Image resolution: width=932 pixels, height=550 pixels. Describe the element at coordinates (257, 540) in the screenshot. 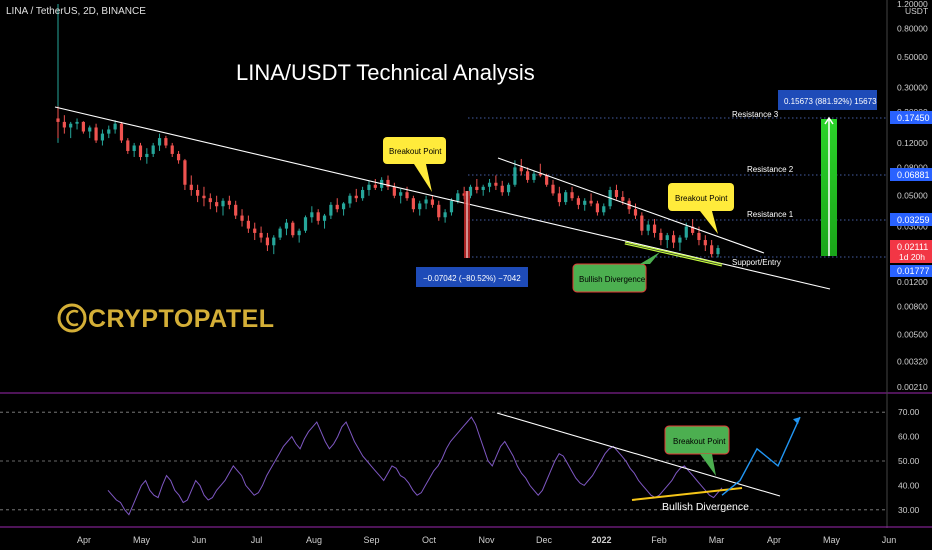

I see `time-tick-label: Jul` at that location.